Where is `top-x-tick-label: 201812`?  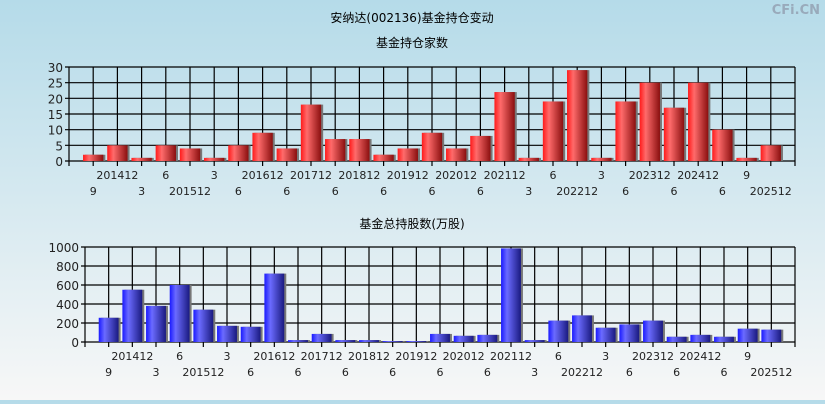
top-x-tick-label: 201812 is located at coordinates (359, 175).